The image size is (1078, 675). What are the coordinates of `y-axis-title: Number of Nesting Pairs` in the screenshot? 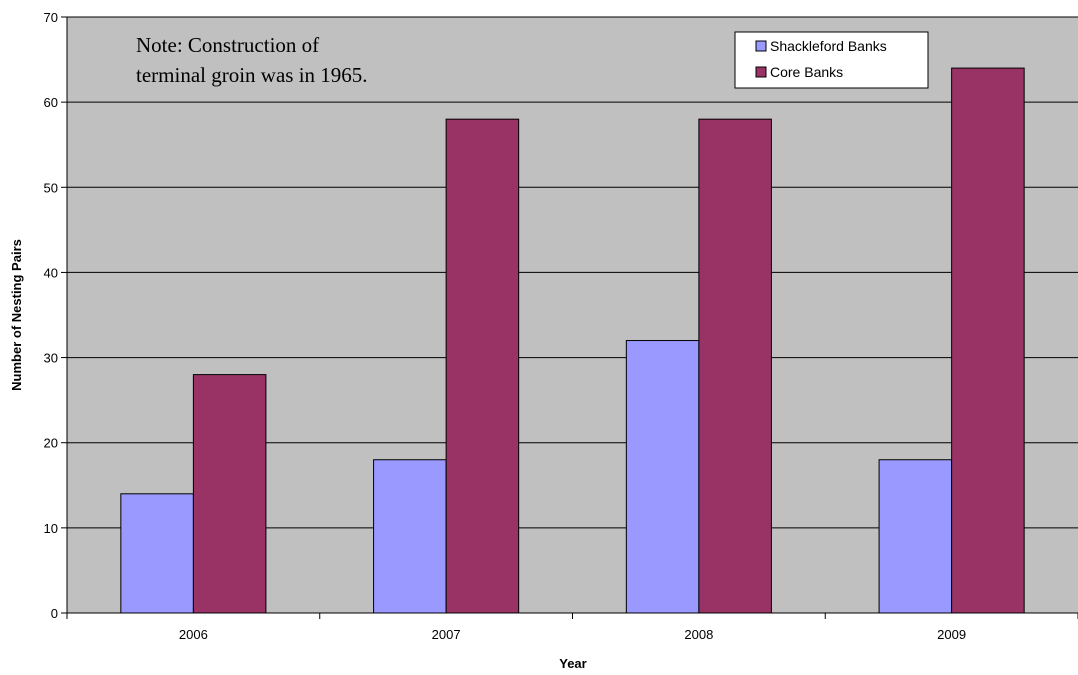 It's located at (16, 315).